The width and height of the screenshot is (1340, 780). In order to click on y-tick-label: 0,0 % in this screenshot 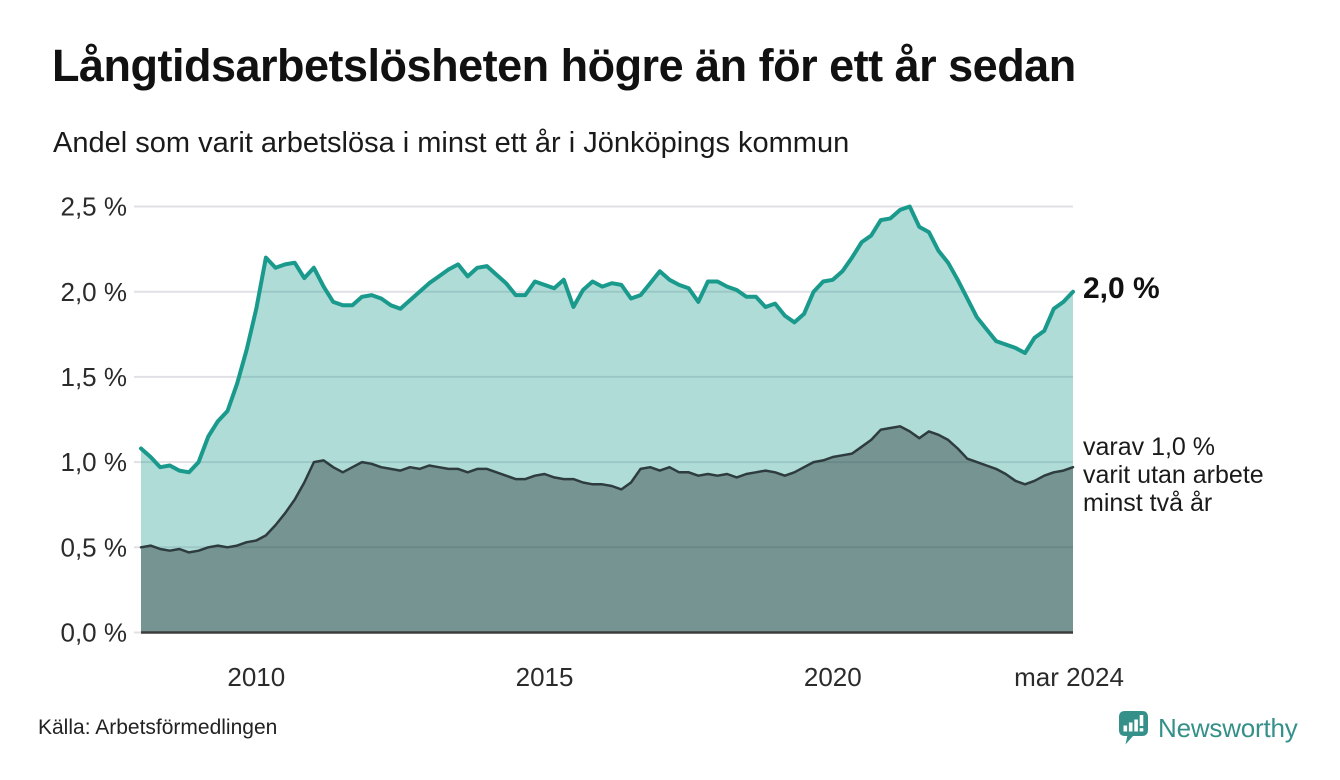, I will do `click(94, 633)`.